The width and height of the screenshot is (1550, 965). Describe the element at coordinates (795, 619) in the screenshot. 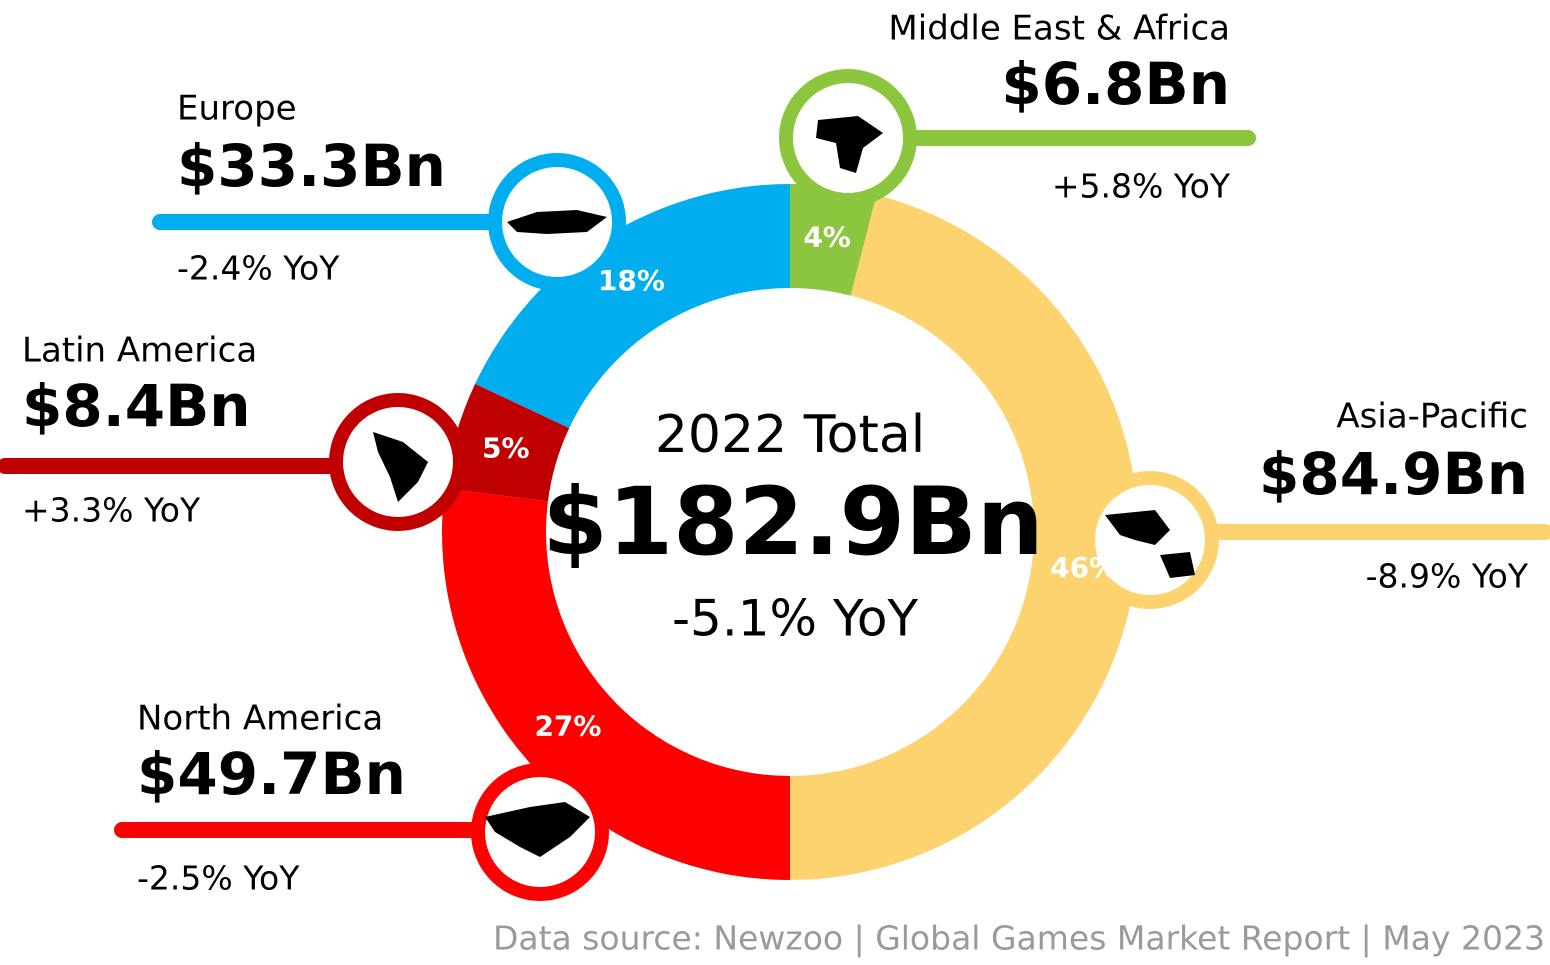

I see `center-subtitle: -5.1% YoY` at that location.